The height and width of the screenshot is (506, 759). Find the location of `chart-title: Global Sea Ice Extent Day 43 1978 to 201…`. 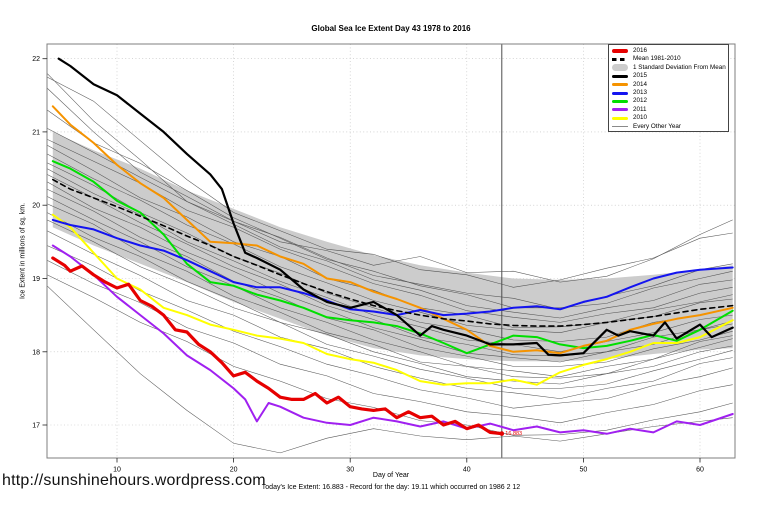

chart-title: Global Sea Ice Extent Day 43 1978 to 201… is located at coordinates (391, 28).